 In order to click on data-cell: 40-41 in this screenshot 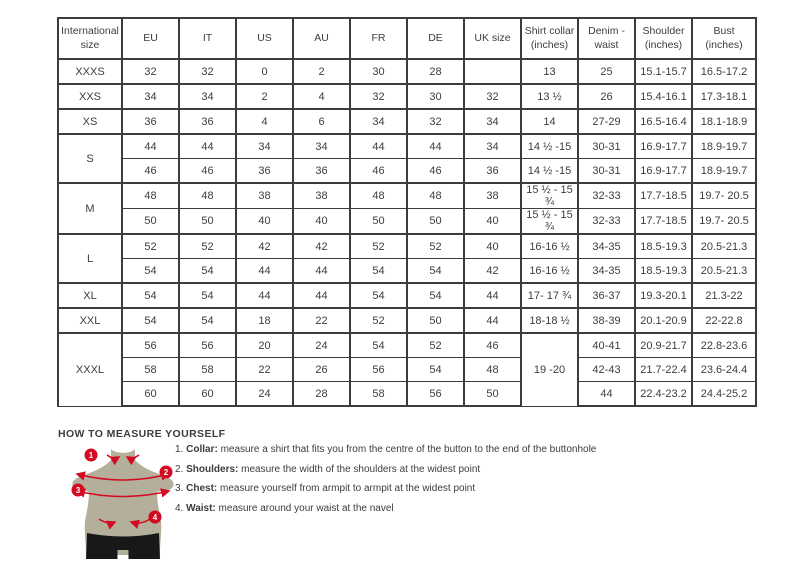, I will do `click(606, 345)`.